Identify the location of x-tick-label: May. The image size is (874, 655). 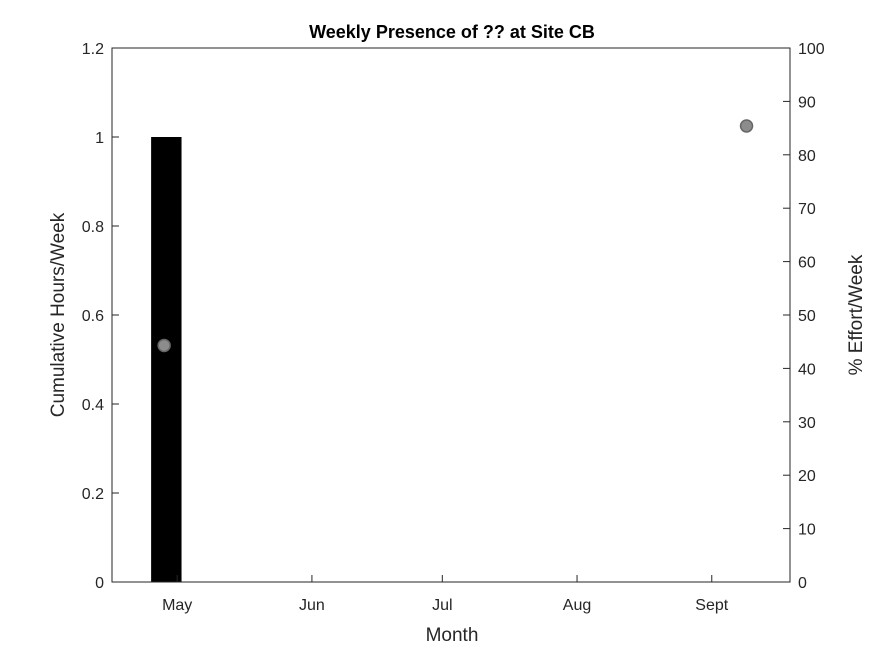
(177, 605).